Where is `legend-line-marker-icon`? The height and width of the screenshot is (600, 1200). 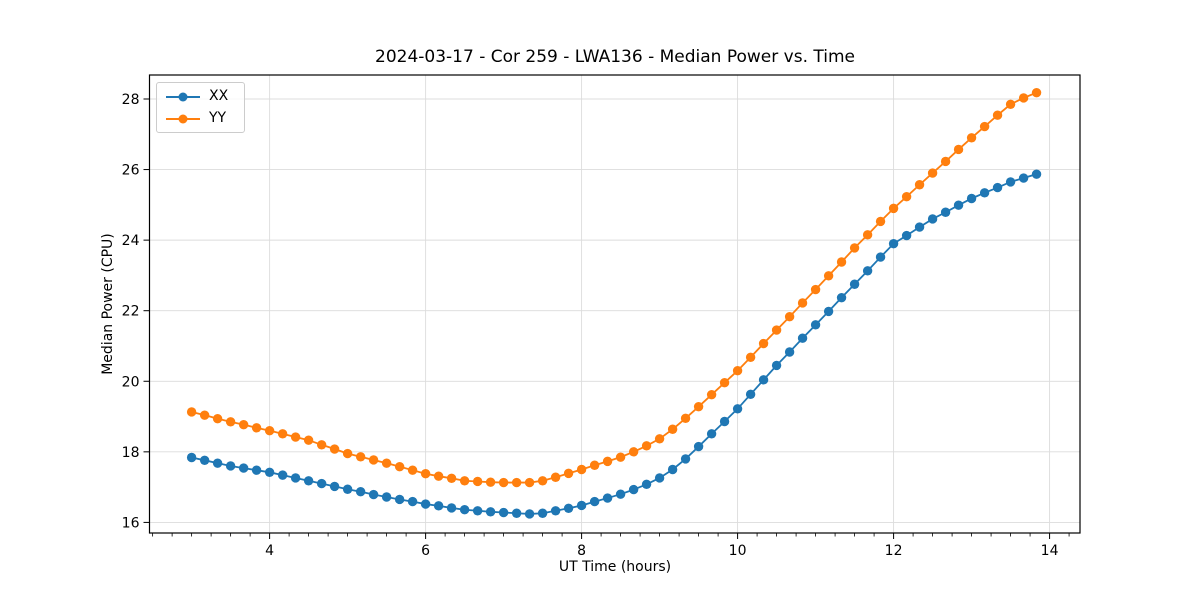 legend-line-marker-icon is located at coordinates (183, 118).